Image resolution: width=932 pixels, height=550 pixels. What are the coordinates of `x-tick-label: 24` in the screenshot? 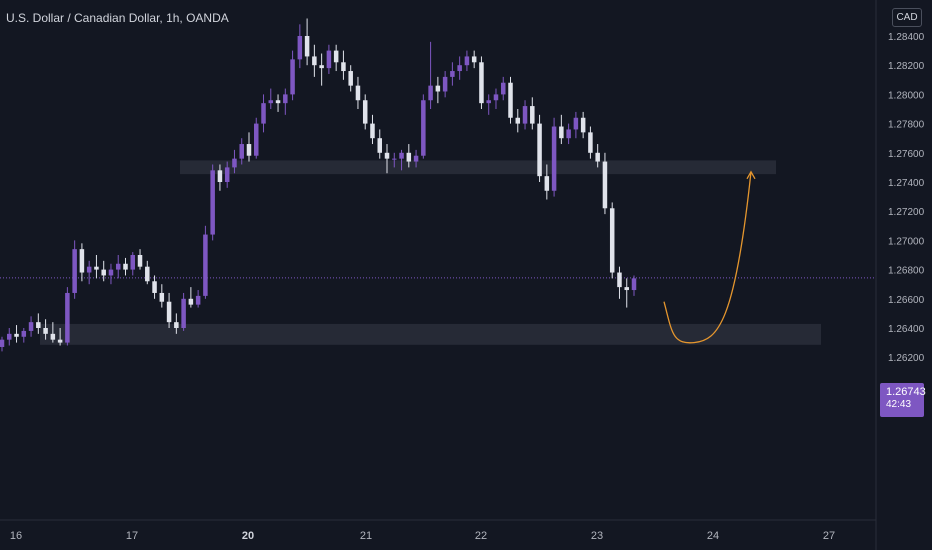 It's located at (713, 536).